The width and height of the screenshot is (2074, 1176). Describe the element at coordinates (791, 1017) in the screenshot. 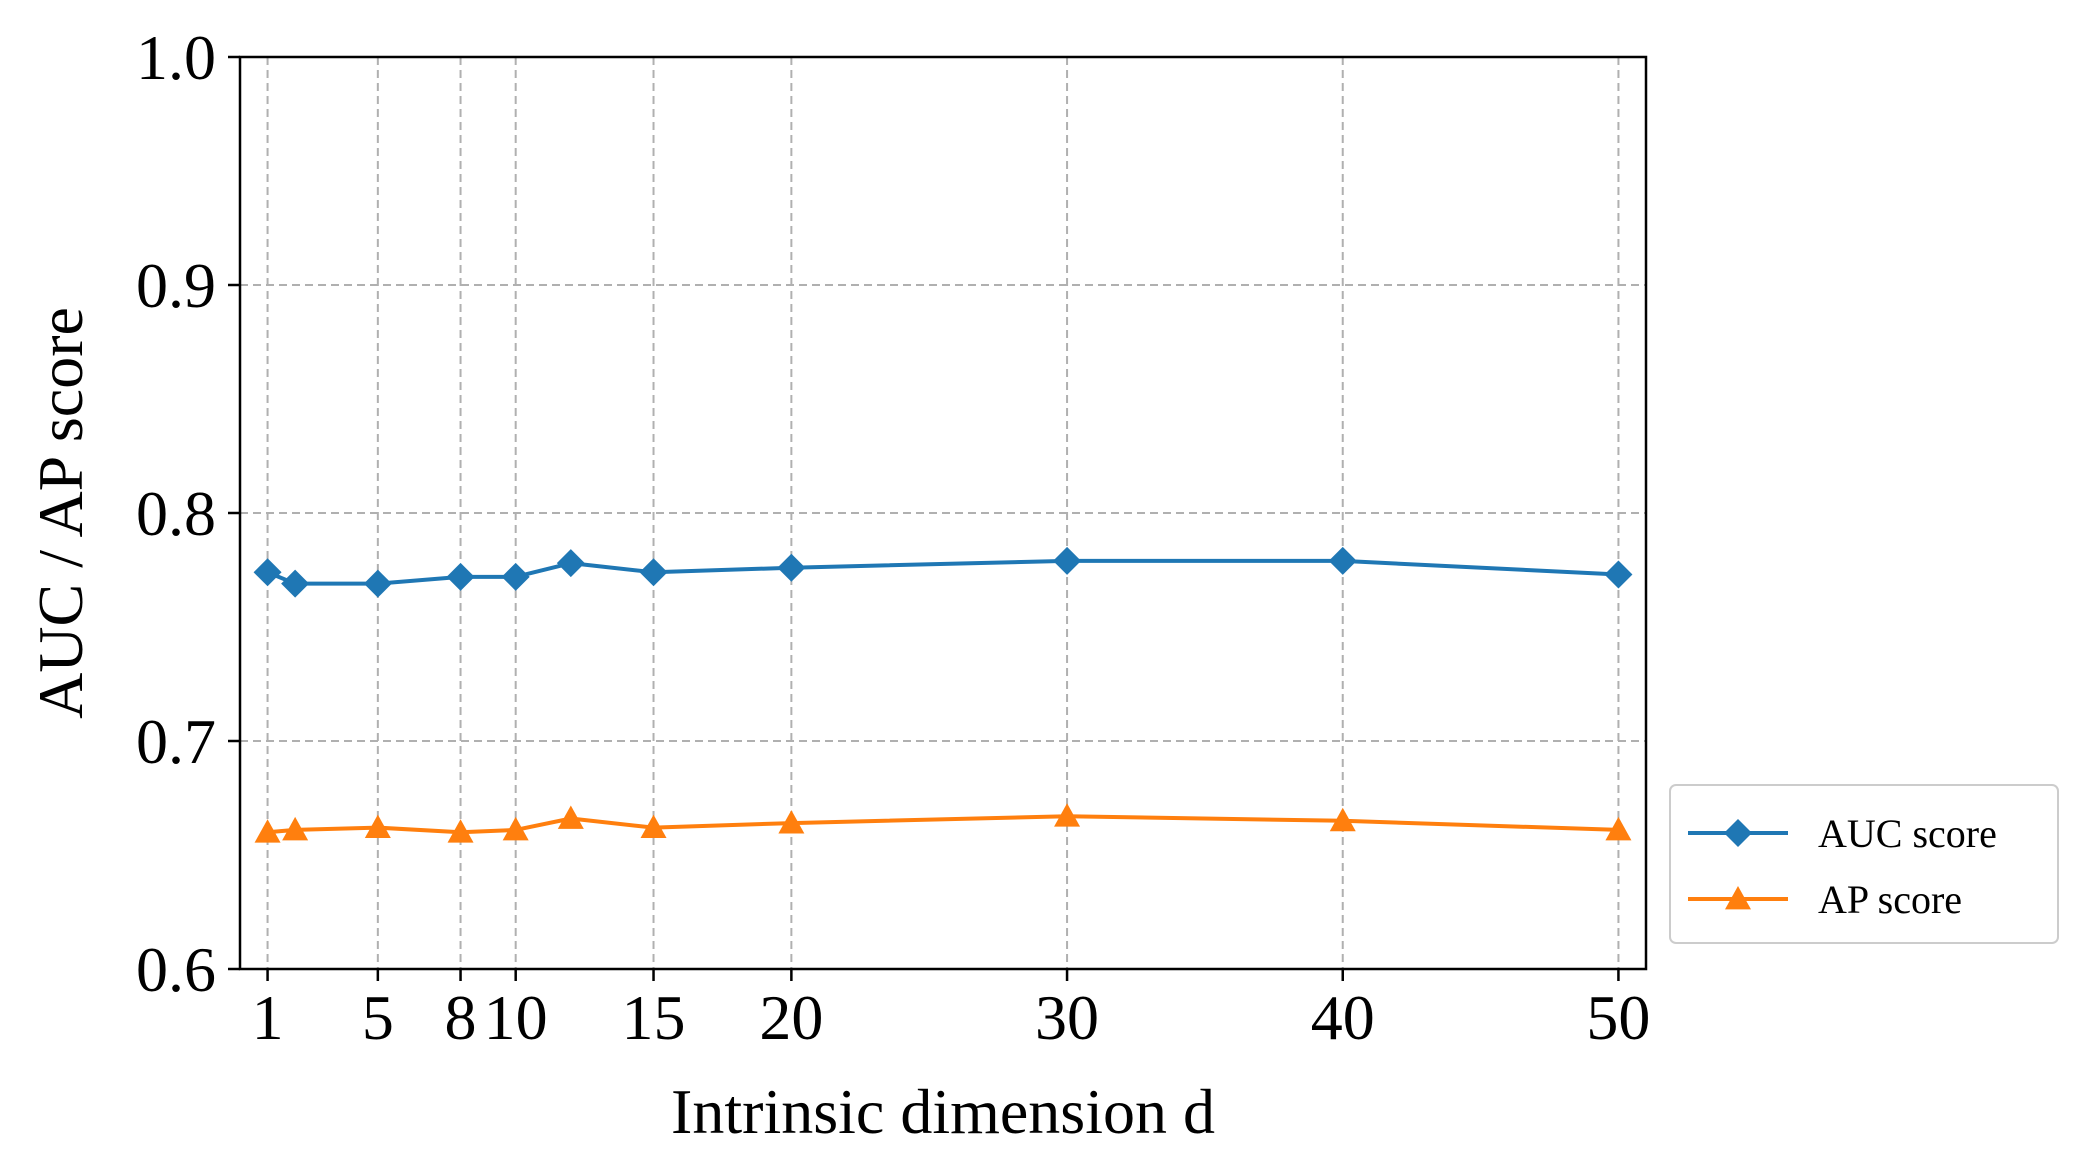

I see `x-tick-label: 20` at that location.